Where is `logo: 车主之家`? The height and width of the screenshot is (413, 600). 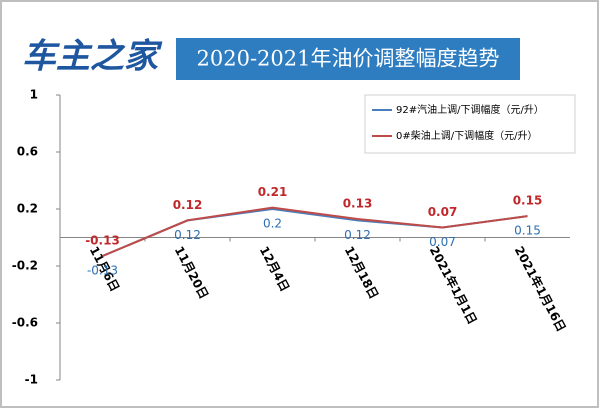
logo: 车主之家 is located at coordinates (92, 57).